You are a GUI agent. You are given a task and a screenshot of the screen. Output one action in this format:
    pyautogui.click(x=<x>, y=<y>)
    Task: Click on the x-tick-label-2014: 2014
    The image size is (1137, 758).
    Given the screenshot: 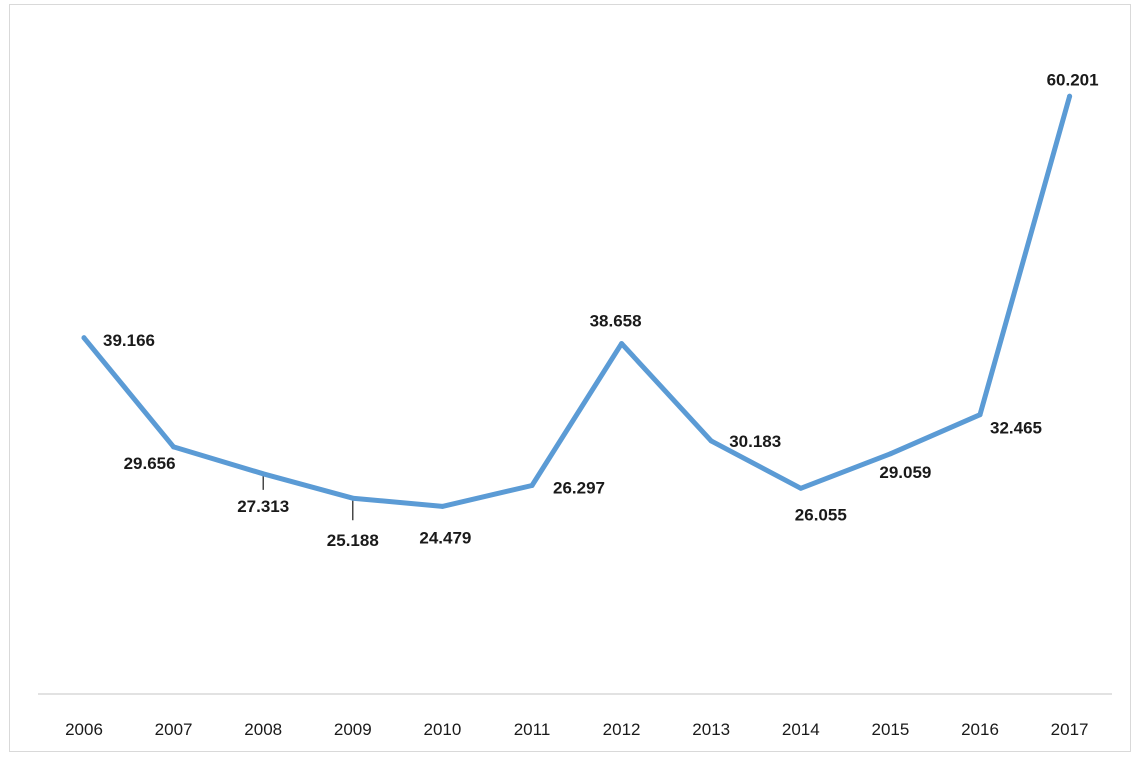 What is the action you would take?
    pyautogui.click(x=801, y=729)
    